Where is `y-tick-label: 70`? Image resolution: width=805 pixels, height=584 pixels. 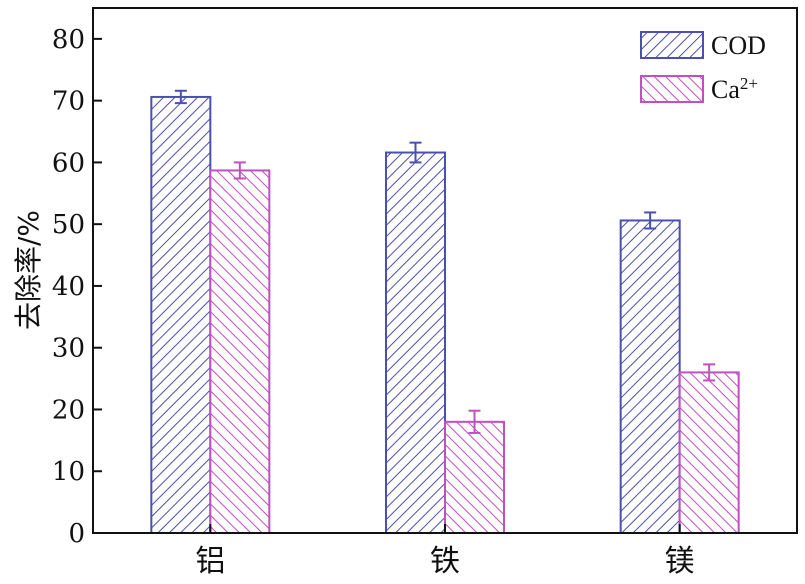 y-tick-label: 70 is located at coordinates (68, 102).